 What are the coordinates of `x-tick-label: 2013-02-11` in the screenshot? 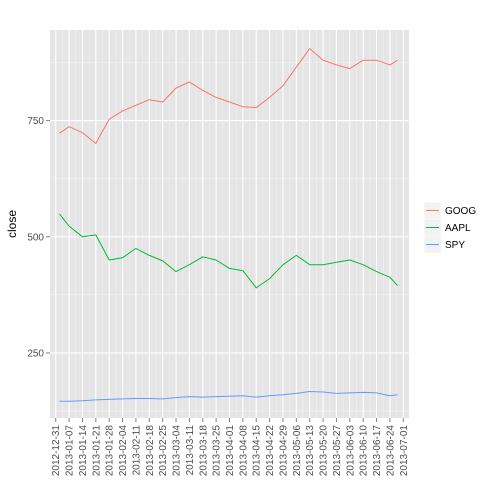 It's located at (136, 450).